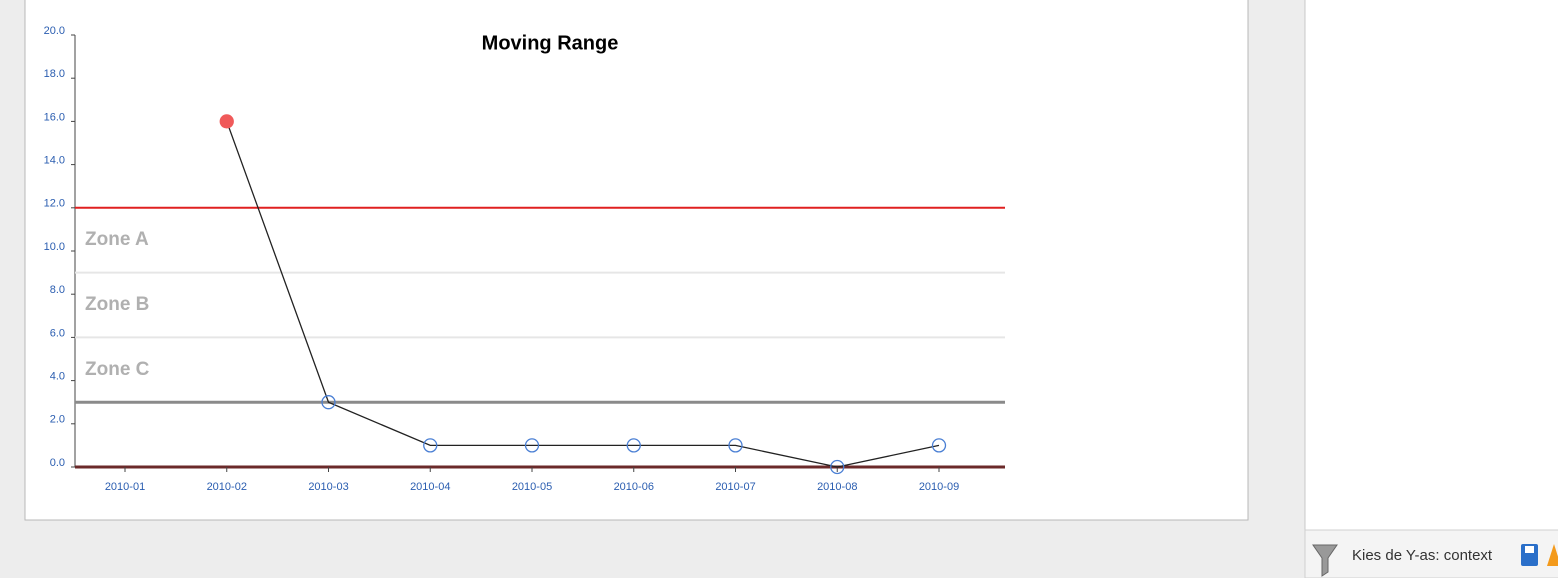 Image resolution: width=1558 pixels, height=578 pixels. I want to click on x-tick-label: 2010-06, so click(634, 487).